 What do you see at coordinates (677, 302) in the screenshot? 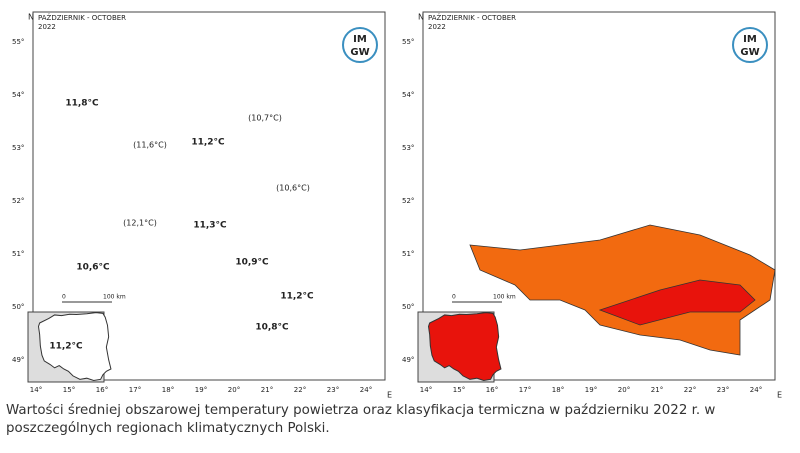
I see `very-warm-region` at bounding box center [677, 302].